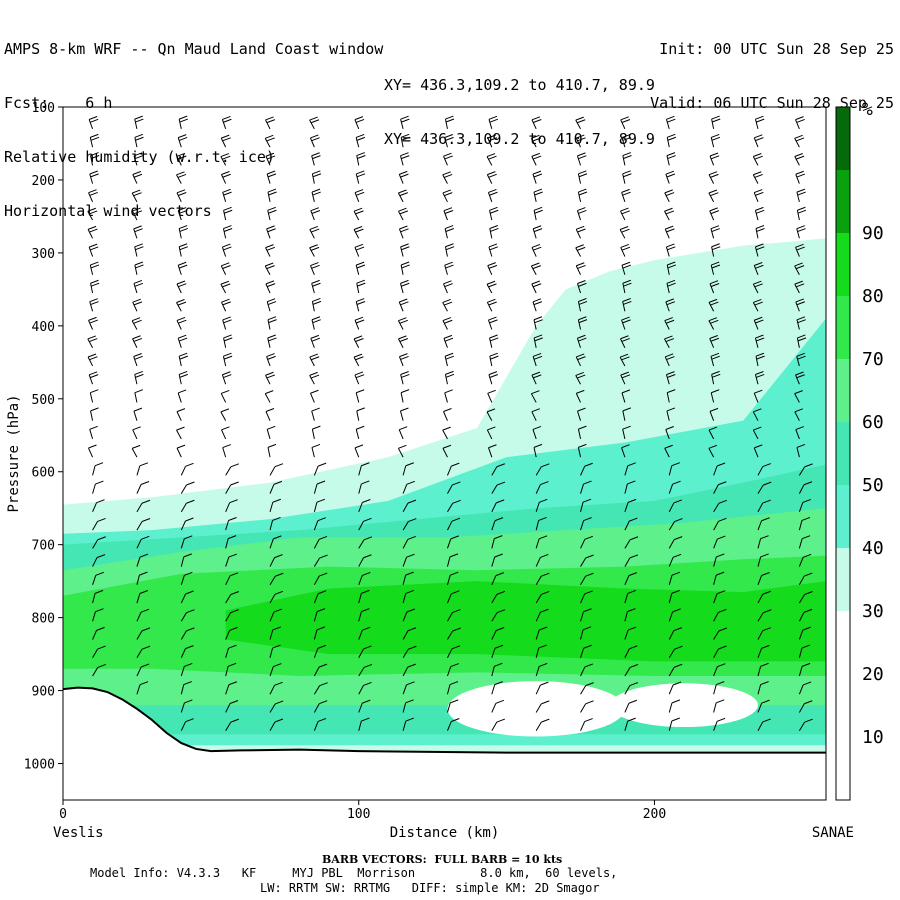  What do you see at coordinates (843, 768) in the screenshot?
I see `colorbar-band` at bounding box center [843, 768].